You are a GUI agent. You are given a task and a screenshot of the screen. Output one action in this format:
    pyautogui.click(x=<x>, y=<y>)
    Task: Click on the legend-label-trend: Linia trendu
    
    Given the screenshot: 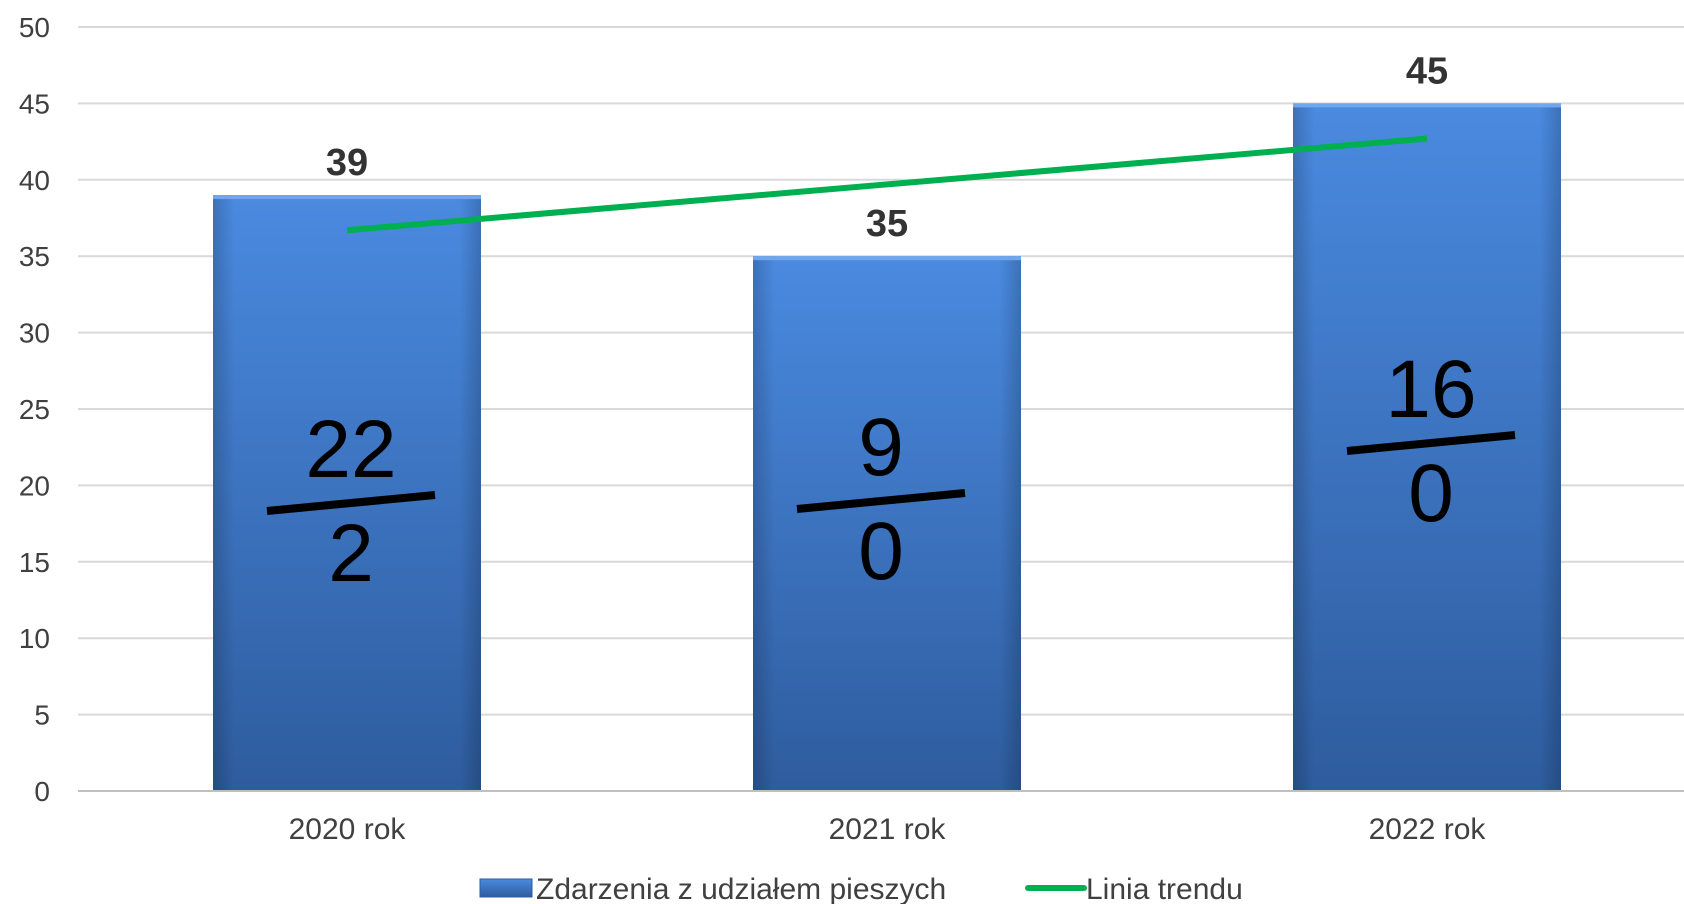 What is the action you would take?
    pyautogui.click(x=1164, y=888)
    